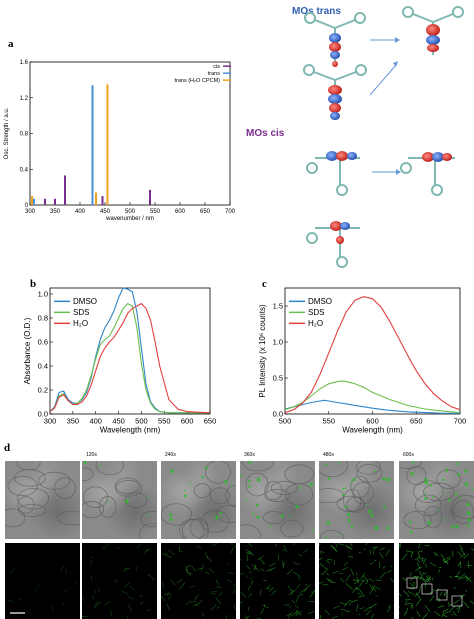 Image resolution: width=474 pixels, height=619 pixels. I want to click on x-tick-label: 500, so click(141, 421).